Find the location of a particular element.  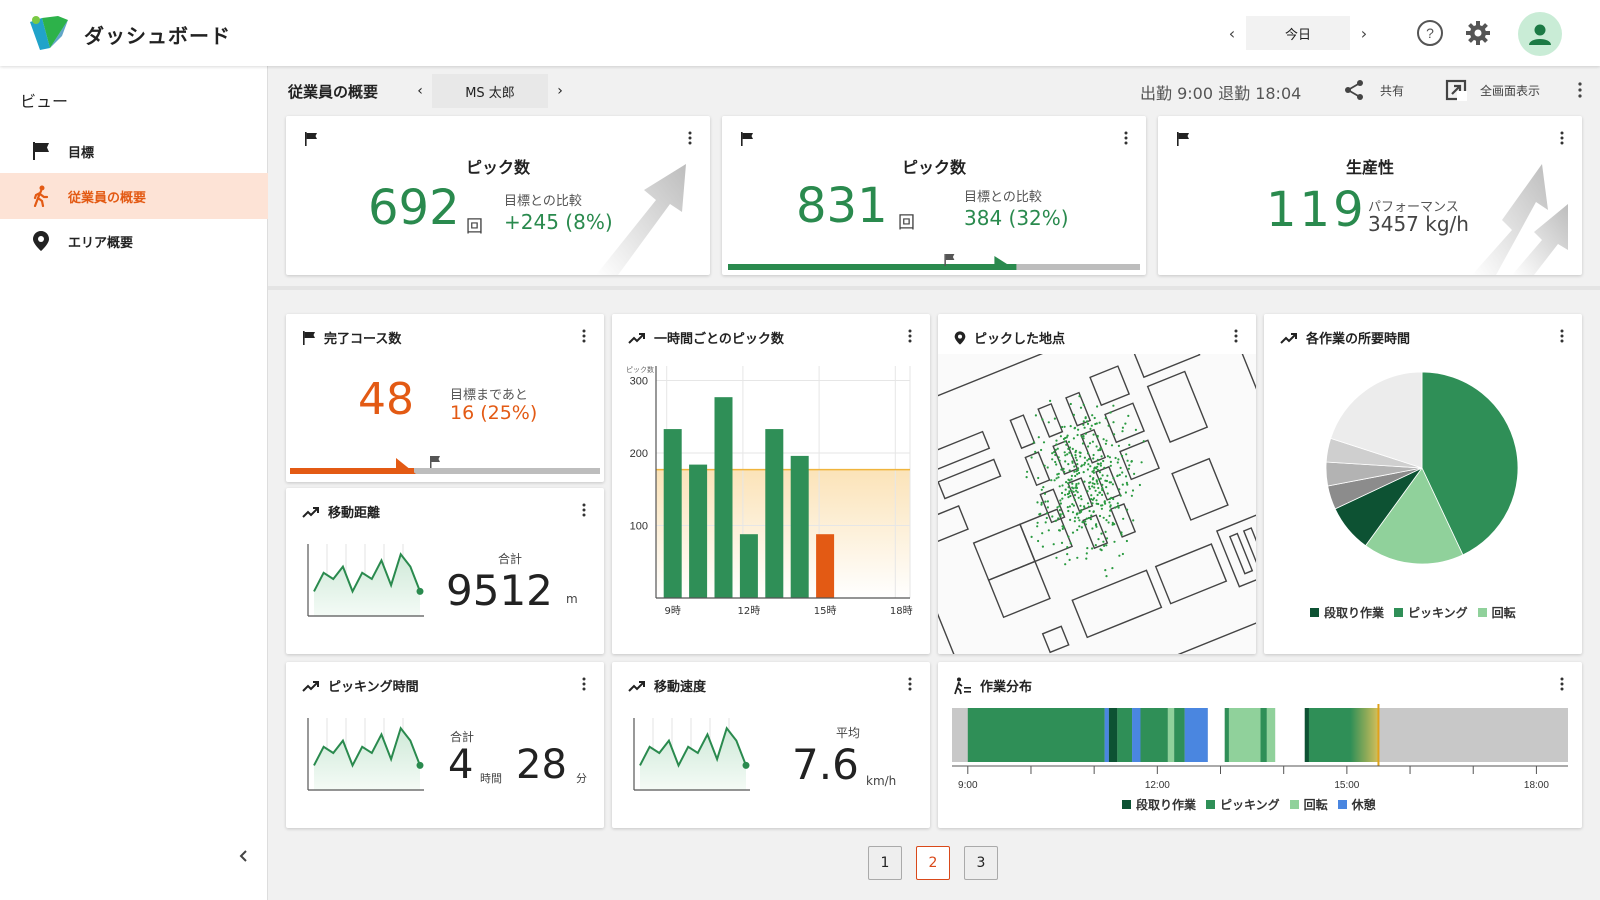

prev-date-chevron-left-icon: ‹ is located at coordinates (1232, 33).